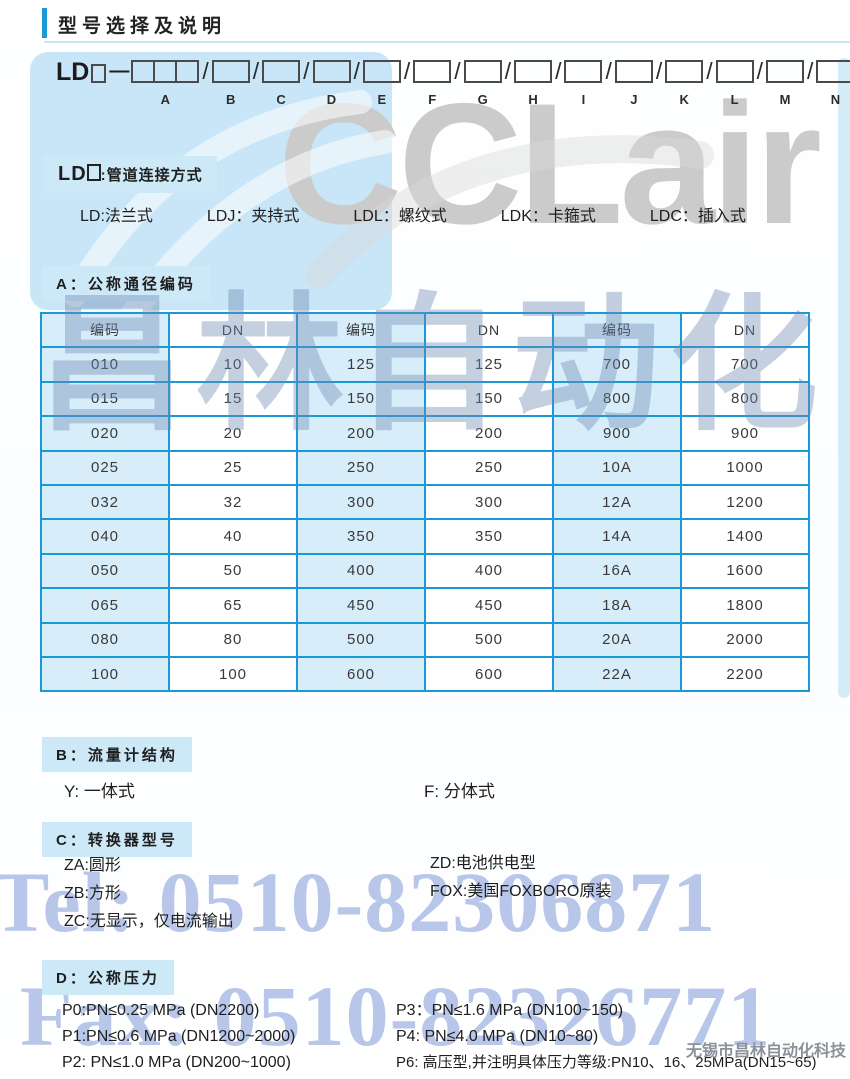  Describe the element at coordinates (835, 99) in the screenshot. I see `model-position-letter: N` at that location.